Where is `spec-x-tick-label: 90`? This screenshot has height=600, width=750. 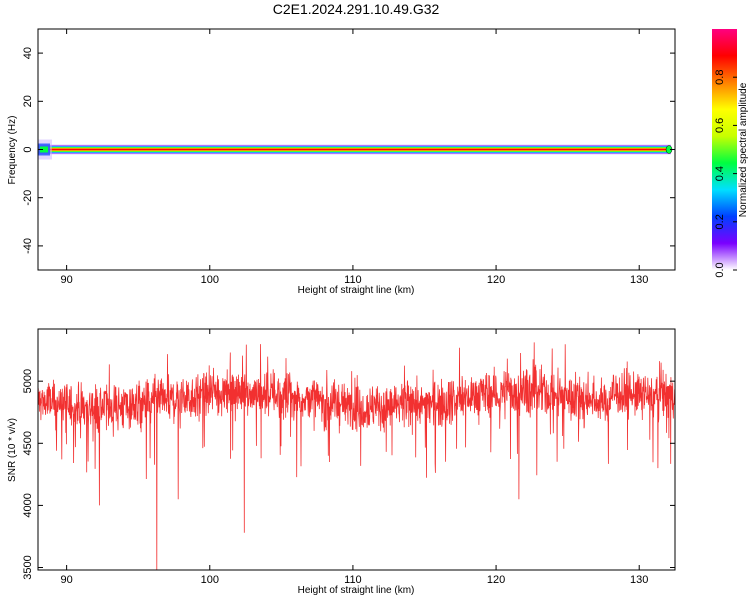
spec-x-tick-label: 90 is located at coordinates (67, 280).